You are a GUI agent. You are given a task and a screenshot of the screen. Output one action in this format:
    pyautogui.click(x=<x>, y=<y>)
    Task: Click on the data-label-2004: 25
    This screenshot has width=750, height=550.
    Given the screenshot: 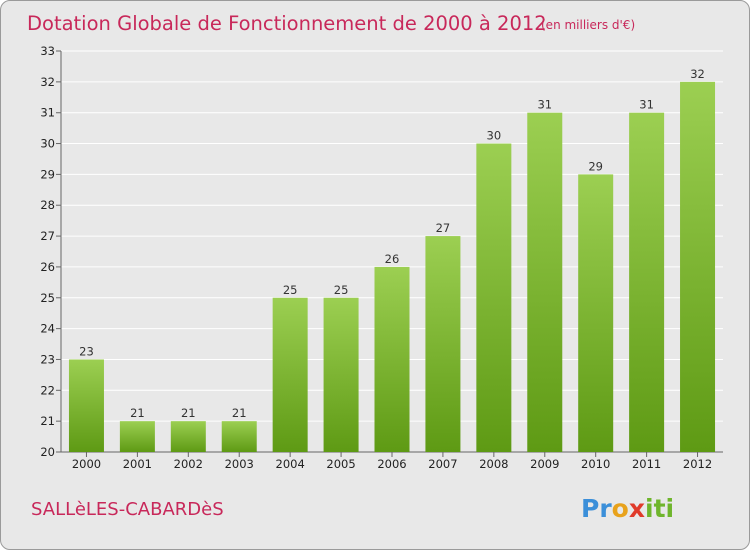 What is the action you would take?
    pyautogui.click(x=290, y=290)
    